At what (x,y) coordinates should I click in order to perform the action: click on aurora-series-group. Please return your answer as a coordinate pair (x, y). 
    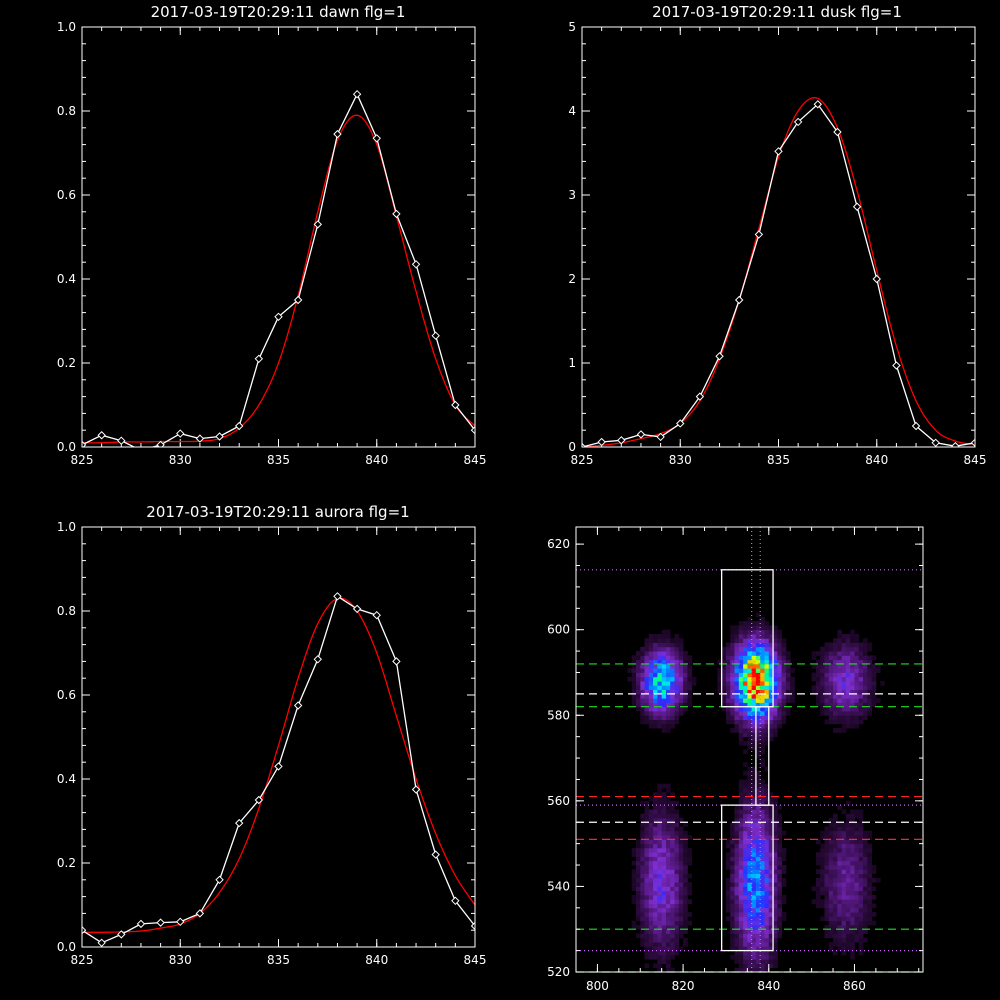
    Looking at the image, I should click on (278, 769).